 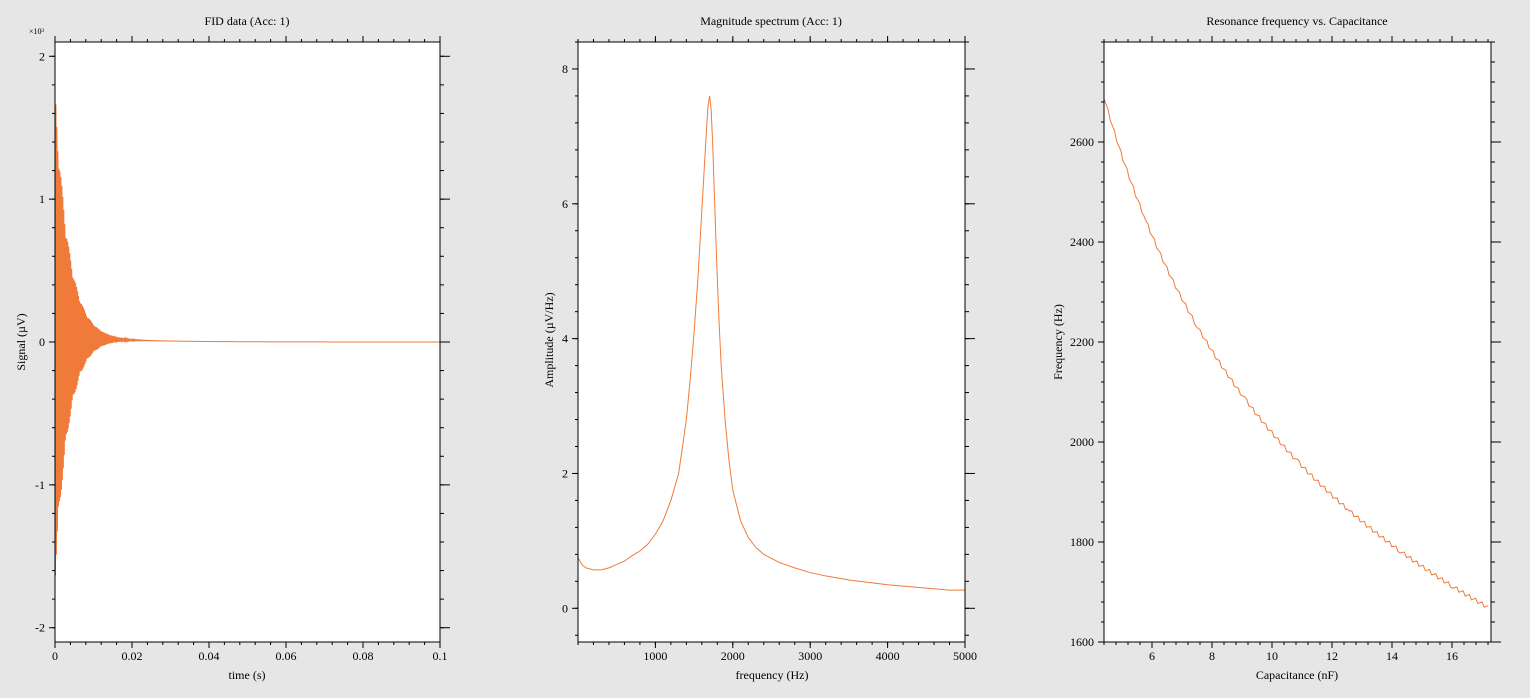 I want to click on x-tick-label-resonance: 10, so click(x=1272, y=656).